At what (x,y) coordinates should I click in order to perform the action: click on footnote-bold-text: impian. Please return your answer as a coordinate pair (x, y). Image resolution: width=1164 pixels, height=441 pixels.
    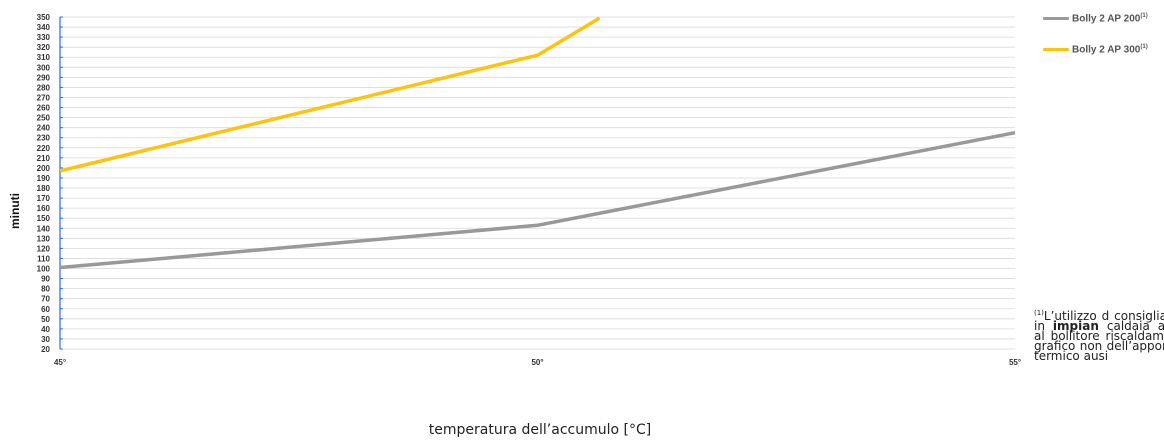
    Looking at the image, I should click on (1075, 326).